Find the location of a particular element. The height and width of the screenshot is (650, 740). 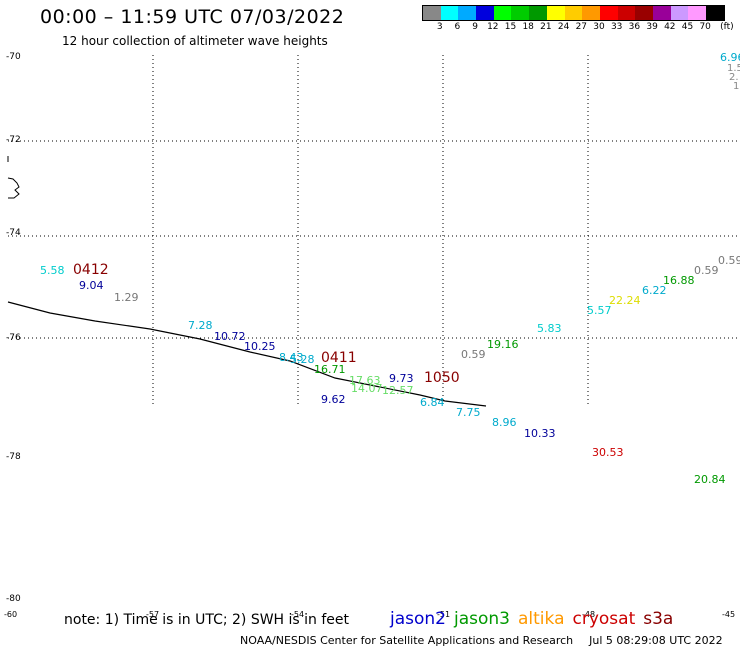

color-scale-label: 45 is located at coordinates (687, 27).